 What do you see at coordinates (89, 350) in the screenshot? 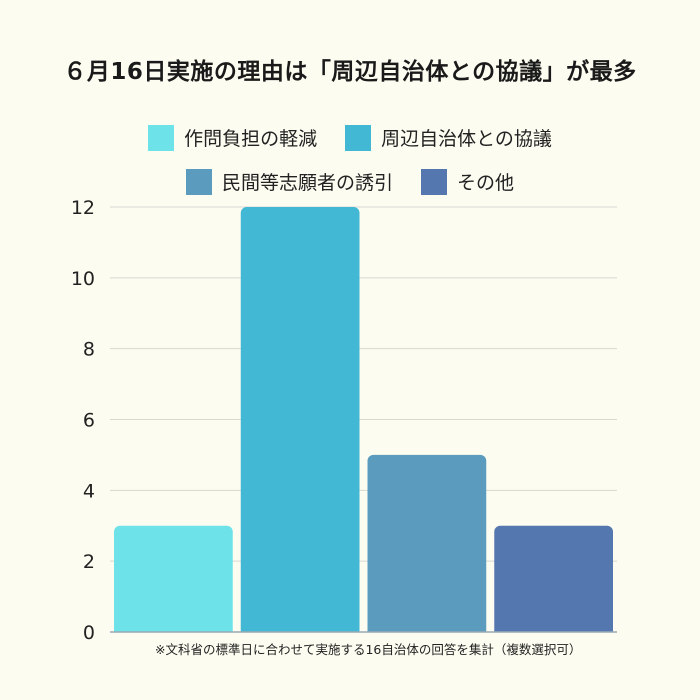
I see `y-tick-label: 8` at bounding box center [89, 350].